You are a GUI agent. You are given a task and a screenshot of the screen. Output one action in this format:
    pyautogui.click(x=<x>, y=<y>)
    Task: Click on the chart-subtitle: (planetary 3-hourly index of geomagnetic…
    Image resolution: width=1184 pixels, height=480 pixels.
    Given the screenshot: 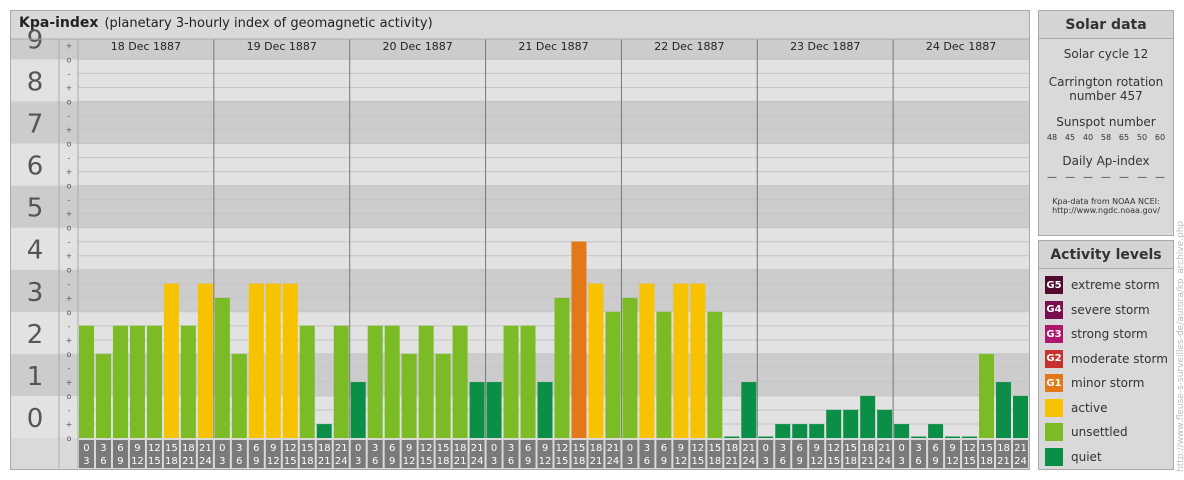 What is the action you would take?
    pyautogui.click(x=268, y=23)
    